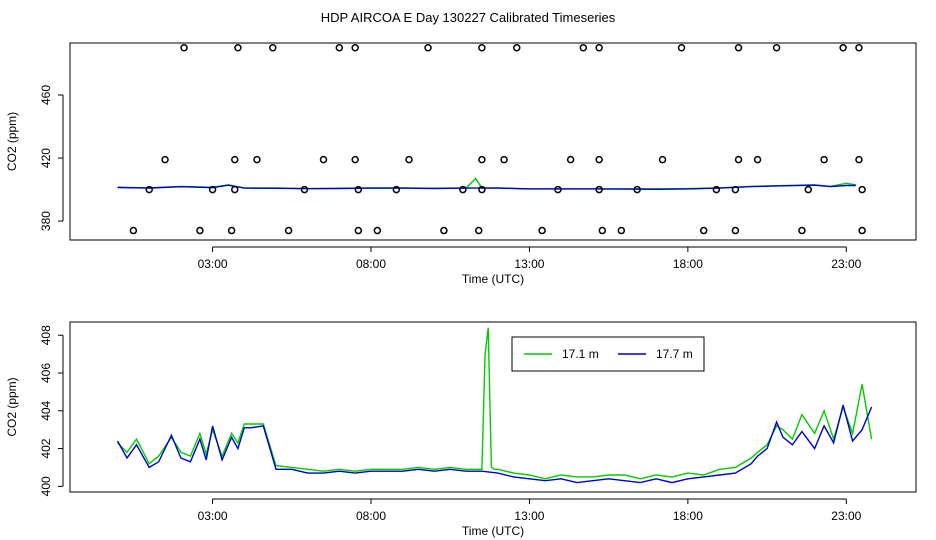 The image size is (936, 540). What do you see at coordinates (46, 335) in the screenshot?
I see `y-tick-label: 408` at bounding box center [46, 335].